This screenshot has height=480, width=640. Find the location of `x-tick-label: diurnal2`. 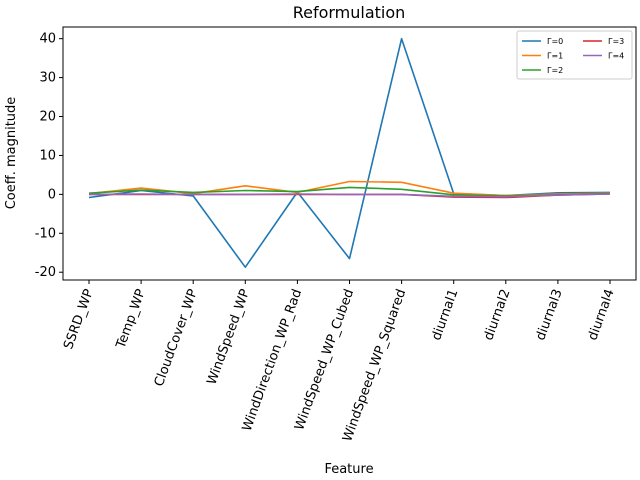

x-tick-label: diurnal2 is located at coordinates (497, 314).